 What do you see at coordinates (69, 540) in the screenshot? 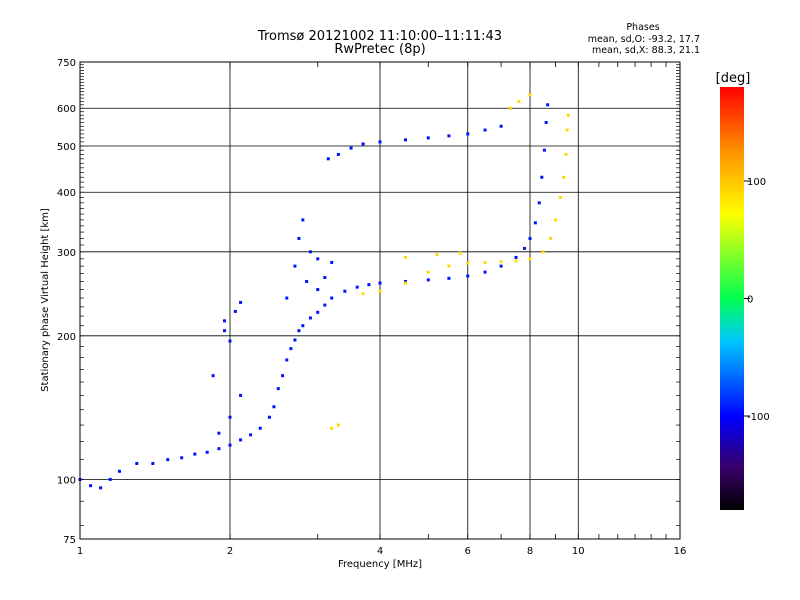
I see `y-tick-label: 75` at bounding box center [69, 540].